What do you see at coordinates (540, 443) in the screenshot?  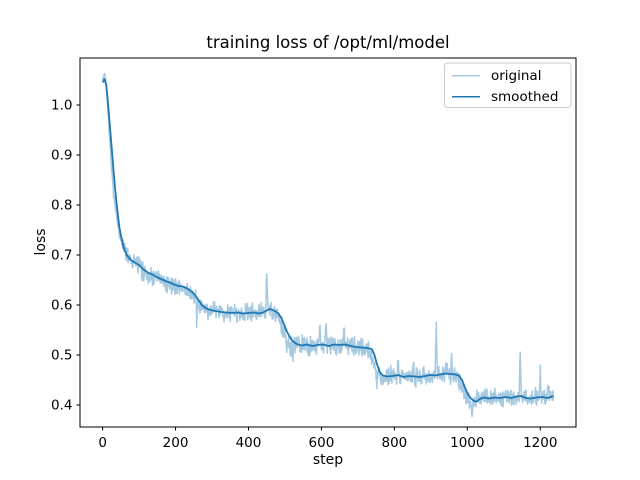 I see `x-tick-label: 1200` at bounding box center [540, 443].